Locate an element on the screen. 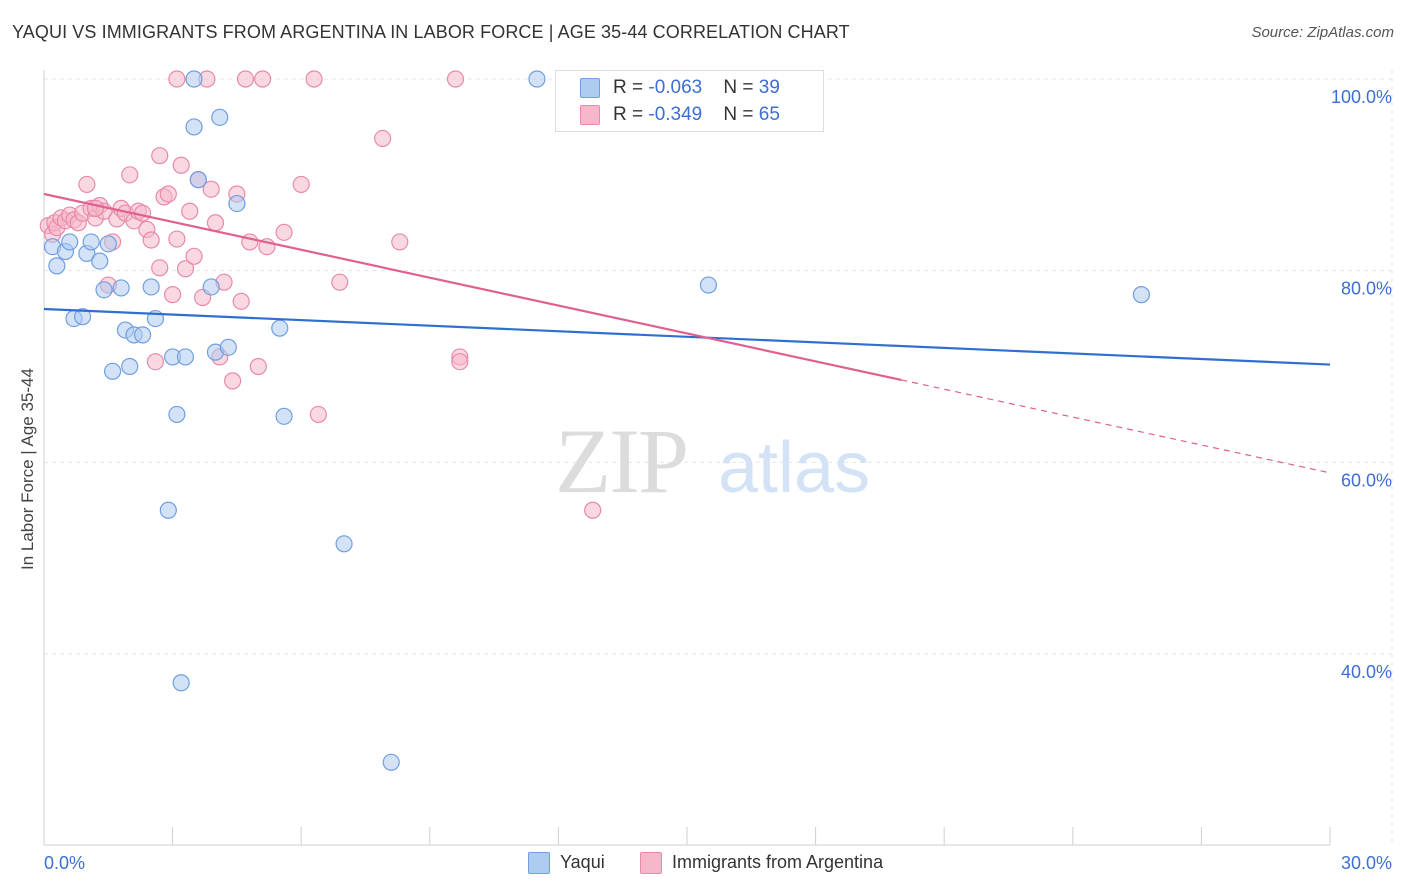 The width and height of the screenshot is (1406, 892). yaqui-legend-swatch is located at coordinates (539, 863).